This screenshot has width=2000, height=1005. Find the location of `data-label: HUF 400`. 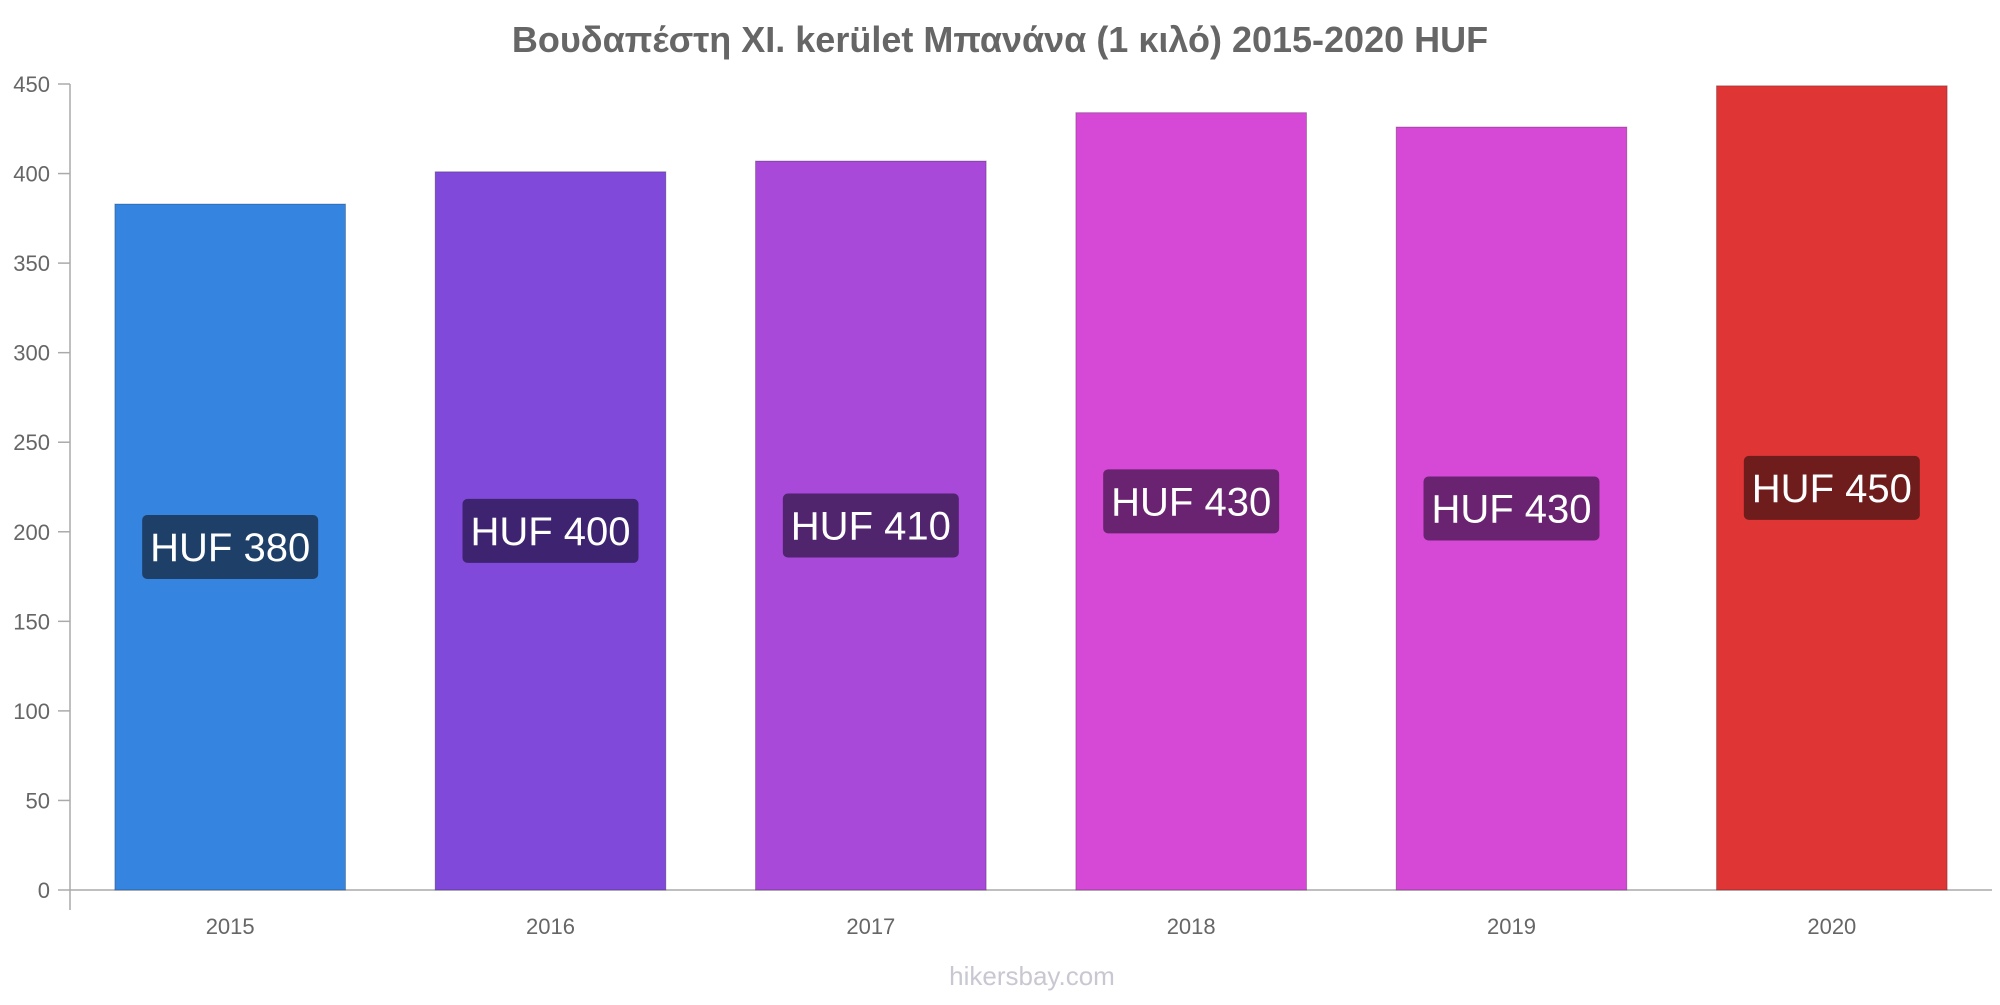

data-label: HUF 400 is located at coordinates (550, 532).